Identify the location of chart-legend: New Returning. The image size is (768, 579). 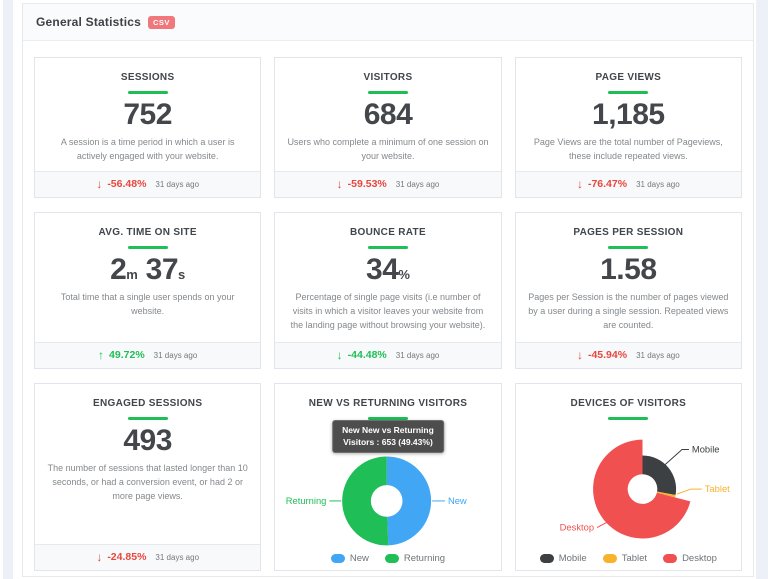
(387, 558).